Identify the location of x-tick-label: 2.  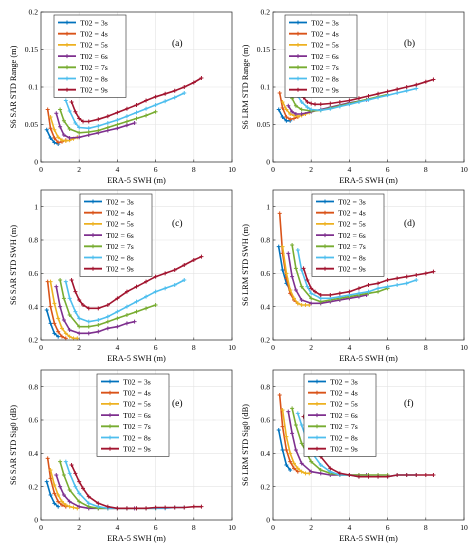
(79, 169).